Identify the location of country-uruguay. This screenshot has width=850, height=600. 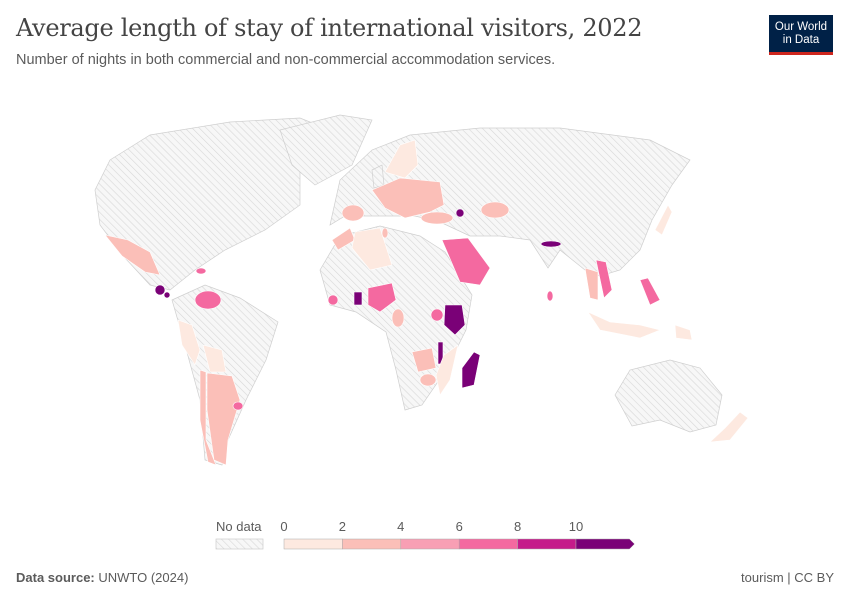
(238, 406).